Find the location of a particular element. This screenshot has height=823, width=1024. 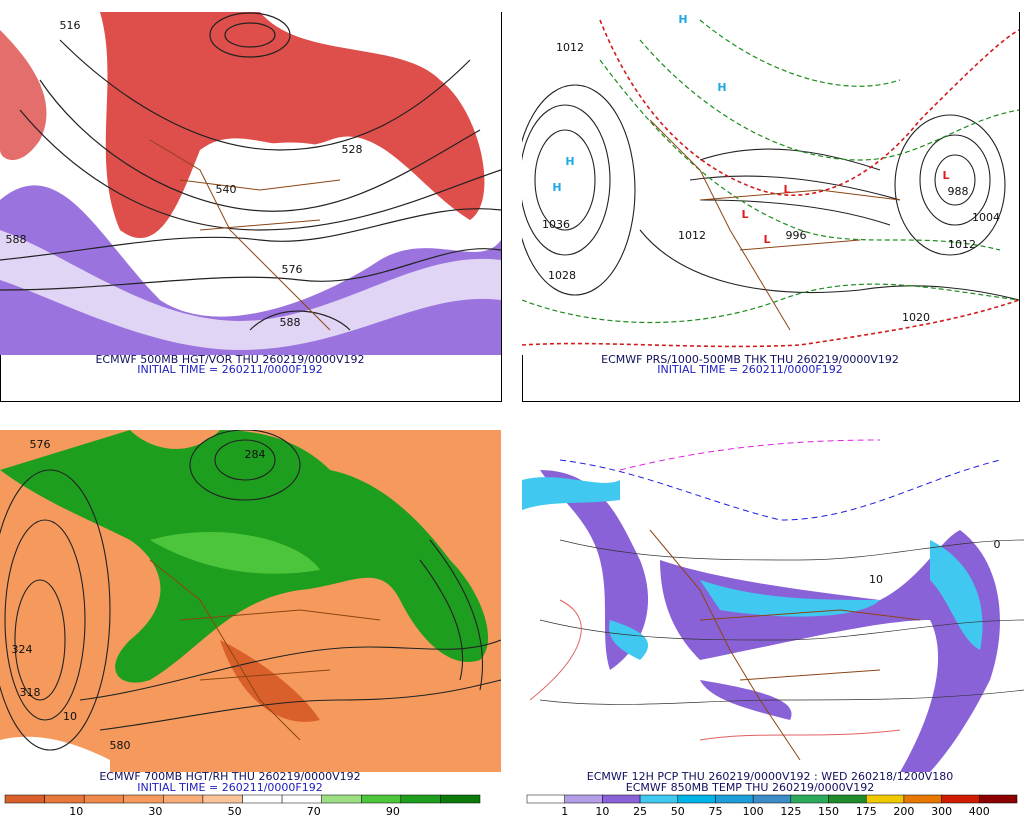

colorbar-label: 25 is located at coordinates (640, 811).